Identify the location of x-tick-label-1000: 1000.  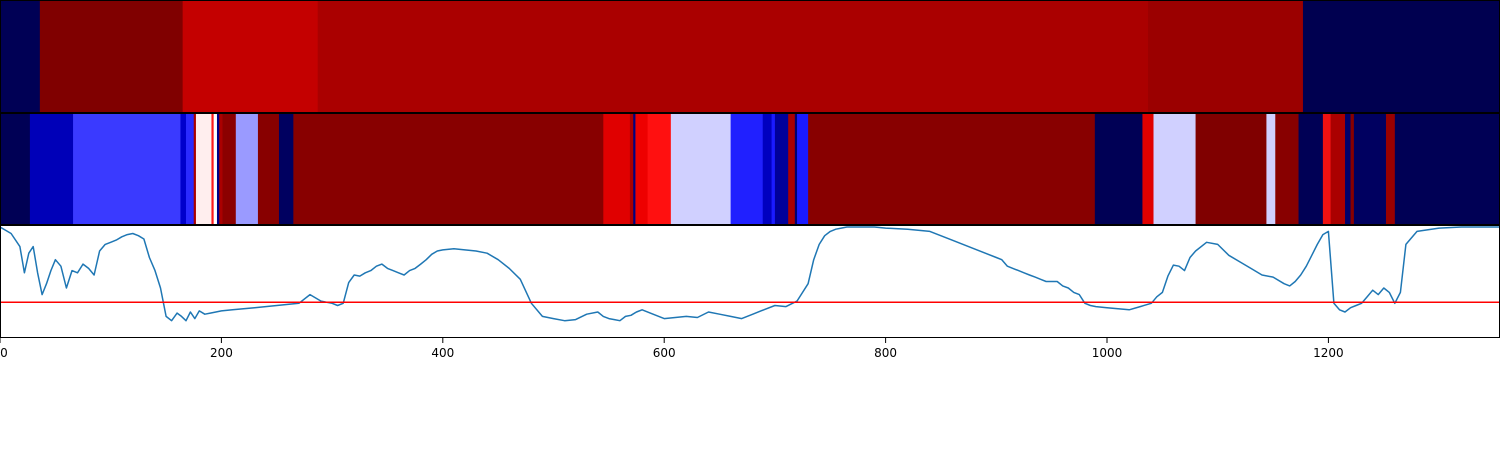
(1107, 353).